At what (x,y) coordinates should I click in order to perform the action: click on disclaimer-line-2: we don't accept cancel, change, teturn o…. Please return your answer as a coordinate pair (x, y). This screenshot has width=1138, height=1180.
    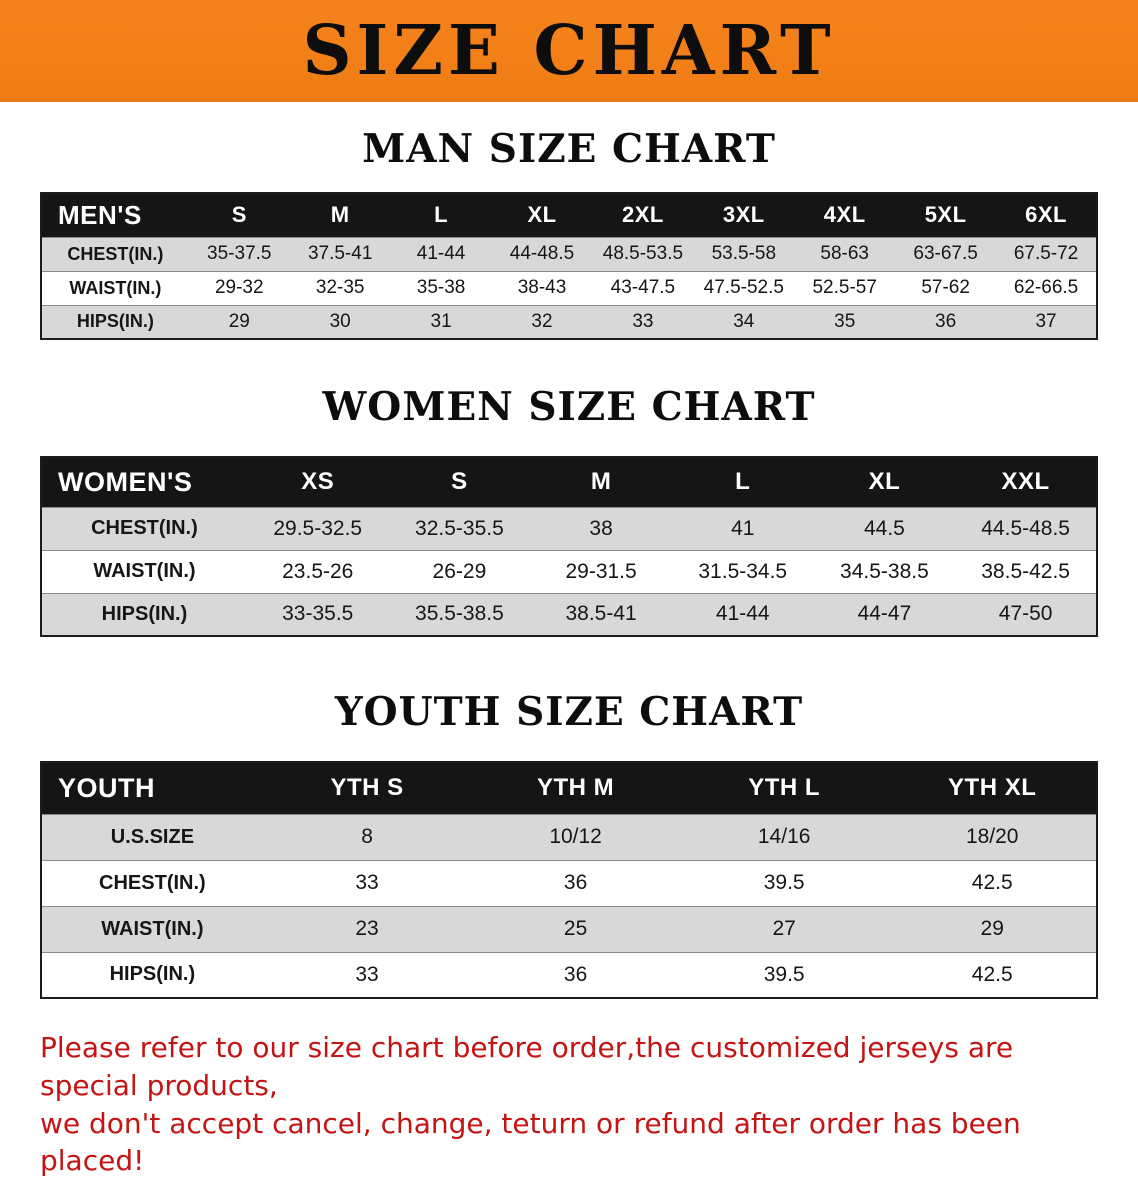
    Looking at the image, I should click on (530, 1142).